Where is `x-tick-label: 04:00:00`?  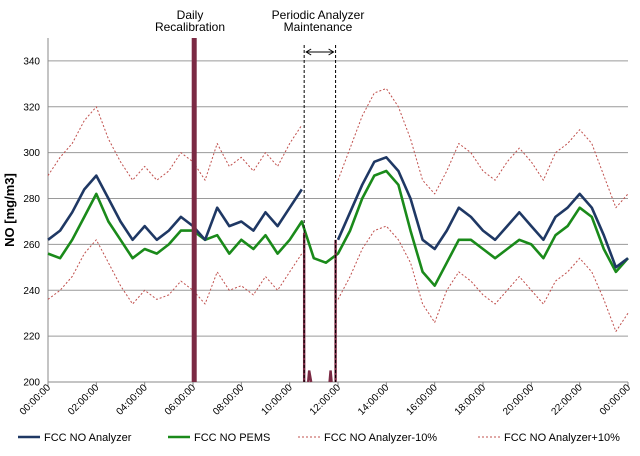 x-tick-label: 04:00:00 is located at coordinates (132, 400).